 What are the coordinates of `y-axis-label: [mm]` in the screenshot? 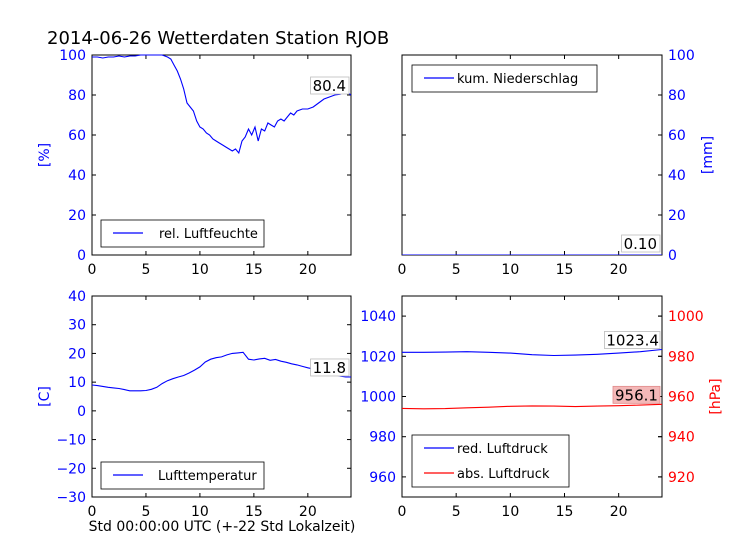 It's located at (708, 155).